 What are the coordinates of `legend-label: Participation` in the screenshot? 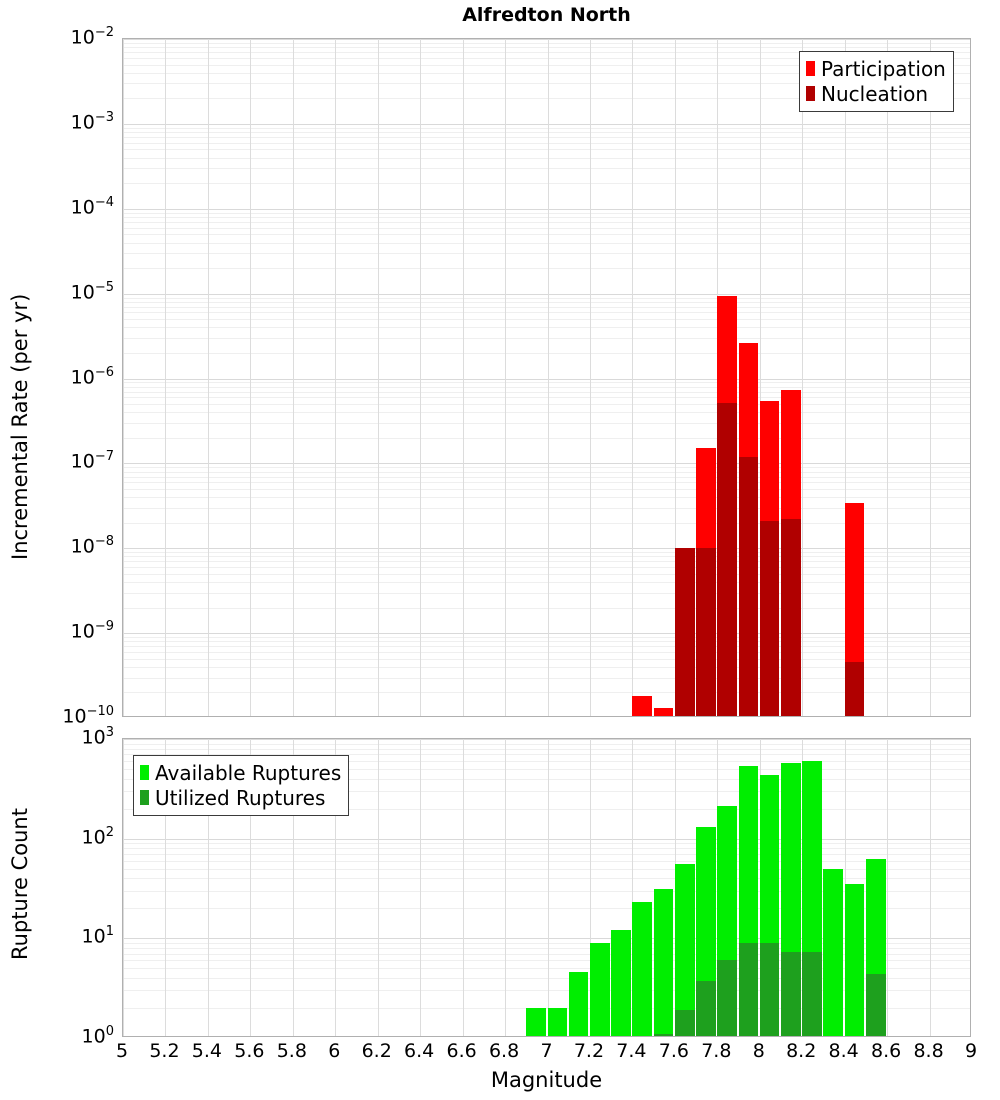 It's located at (883, 68).